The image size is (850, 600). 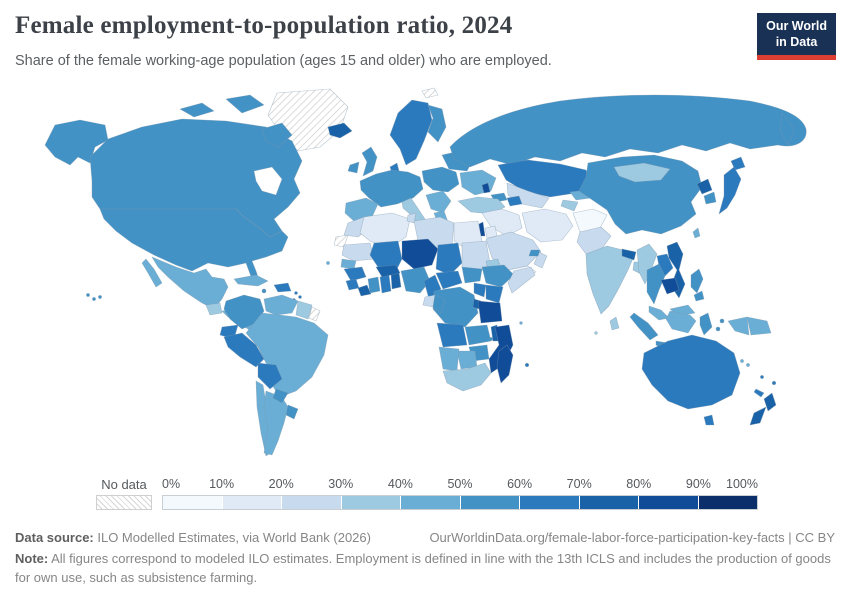 I want to click on region-cambodia, so click(x=670, y=286).